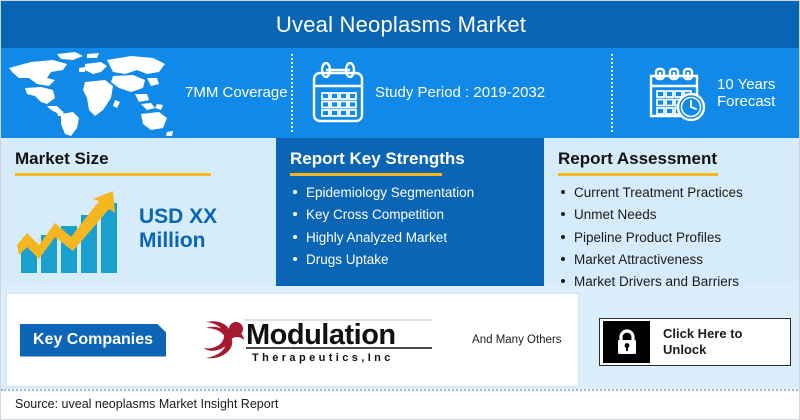 The width and height of the screenshot is (800, 420). Describe the element at coordinates (338, 92) in the screenshot. I see `calendar-icon` at that location.